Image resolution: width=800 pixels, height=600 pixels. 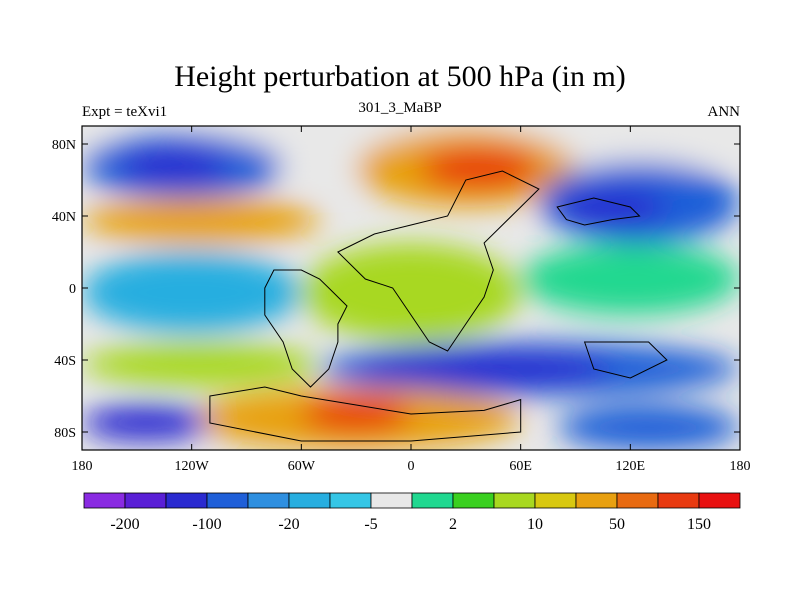 What do you see at coordinates (724, 112) in the screenshot?
I see `season-label: ANN` at bounding box center [724, 112].